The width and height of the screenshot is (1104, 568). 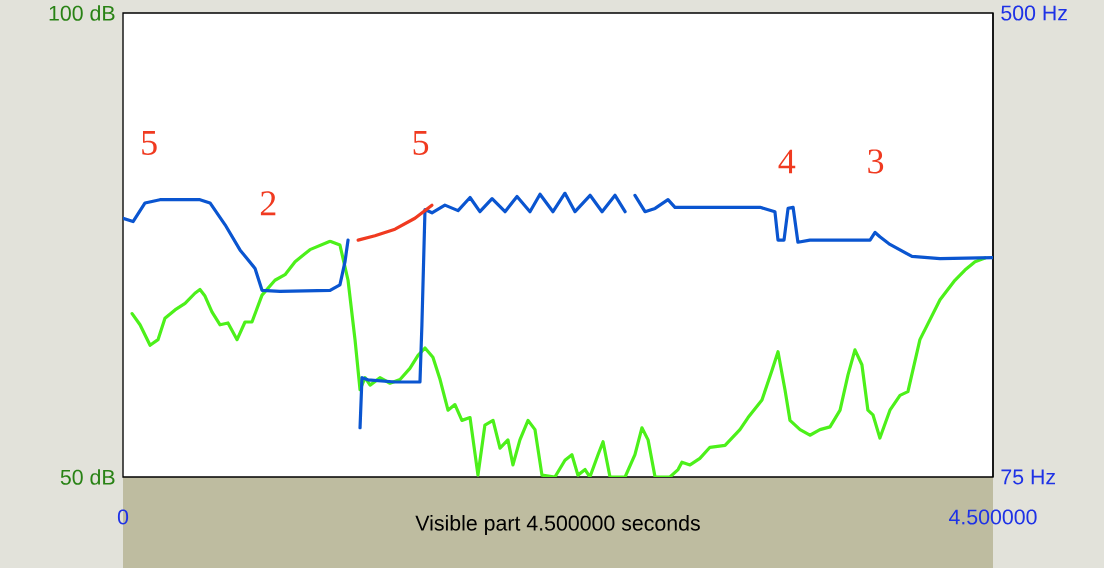 I want to click on line-series, so click(x=395, y=222).